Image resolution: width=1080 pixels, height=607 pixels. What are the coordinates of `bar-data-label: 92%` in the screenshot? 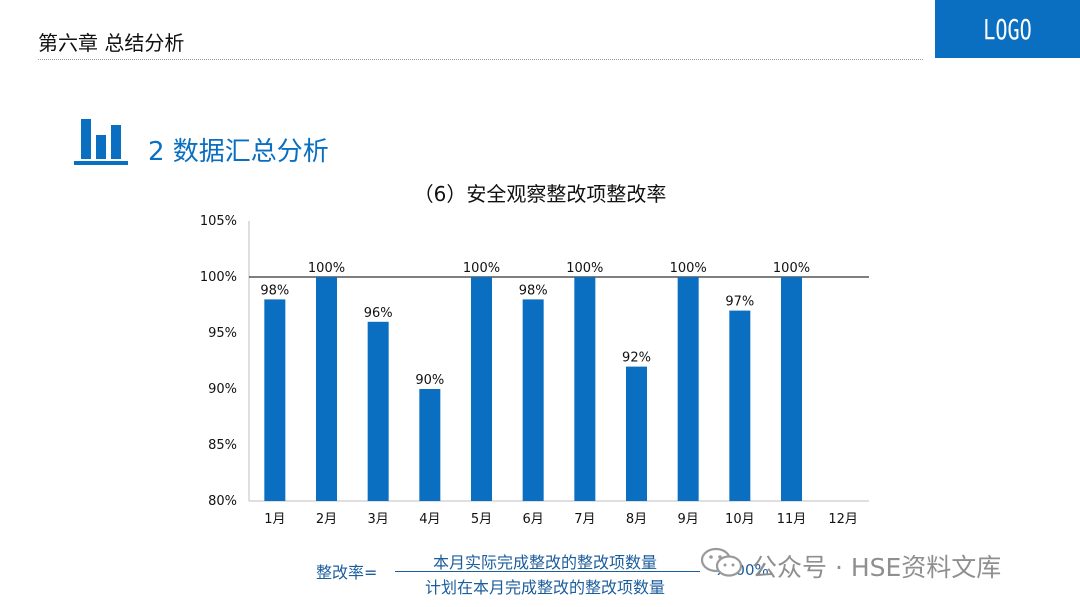 It's located at (636, 358).